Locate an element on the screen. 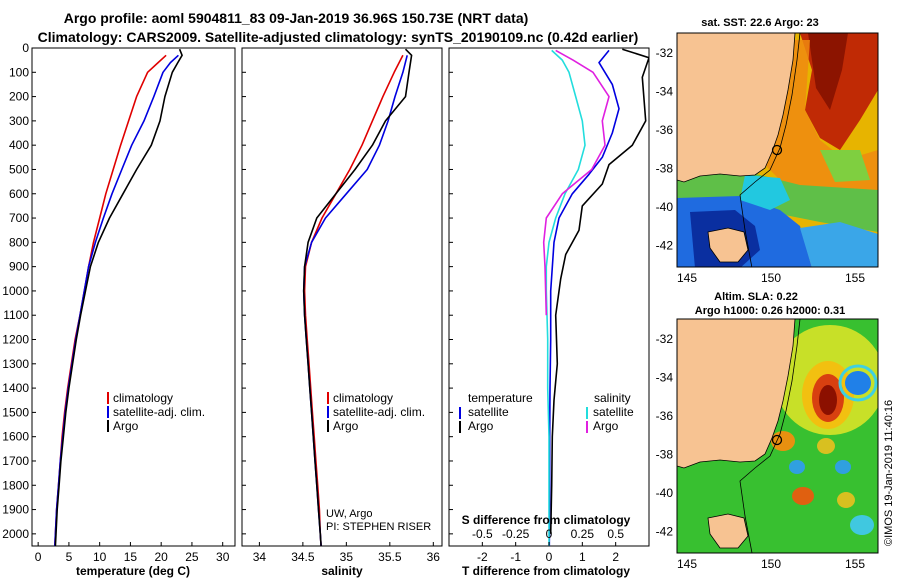 The width and height of the screenshot is (900, 580). sst-green-patches is located at coordinates (845, 166).